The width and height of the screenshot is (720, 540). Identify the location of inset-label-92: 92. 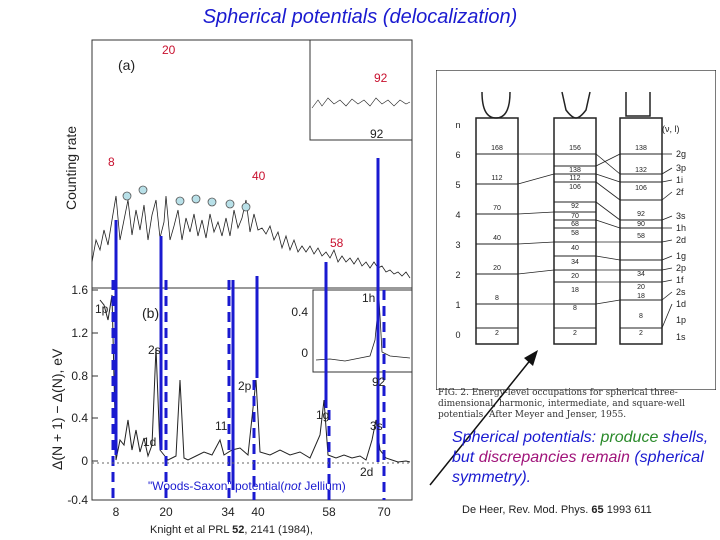
(377, 134).